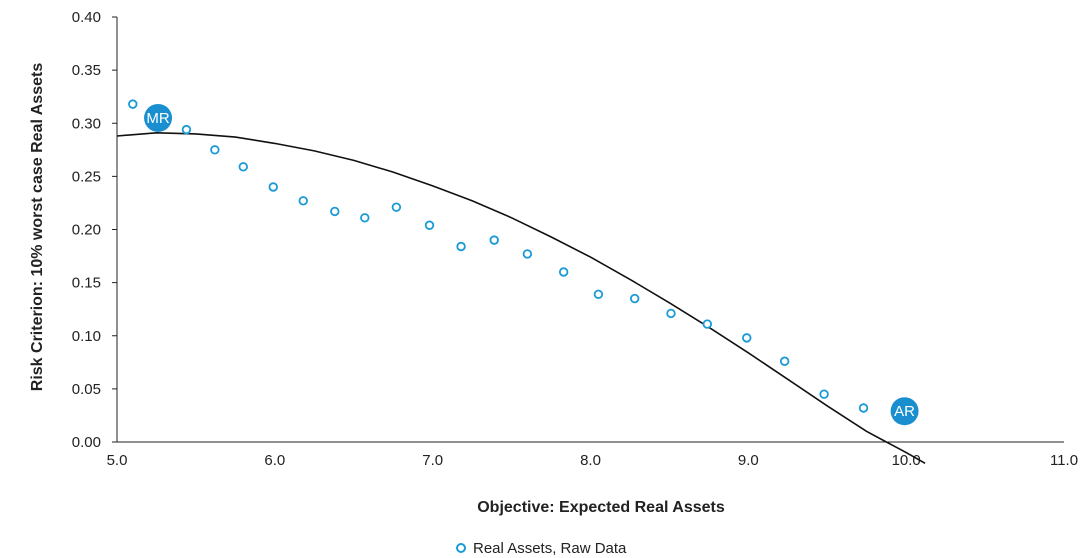 The width and height of the screenshot is (1090, 558). Describe the element at coordinates (86, 176) in the screenshot. I see `y-tick-label: 0.25` at that location.